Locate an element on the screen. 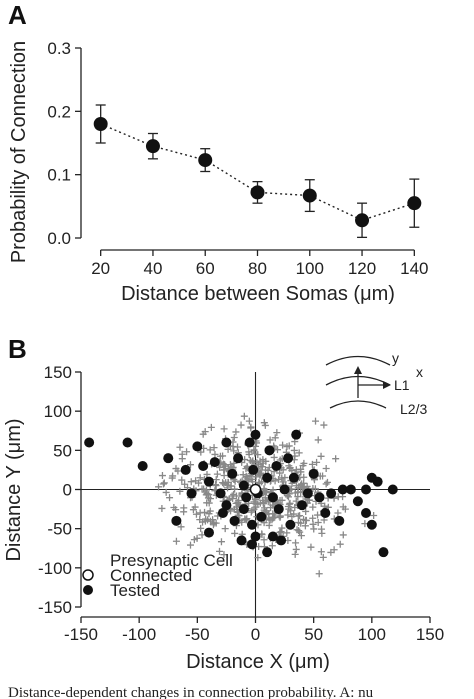  inset-x-label: x is located at coordinates (419, 372).